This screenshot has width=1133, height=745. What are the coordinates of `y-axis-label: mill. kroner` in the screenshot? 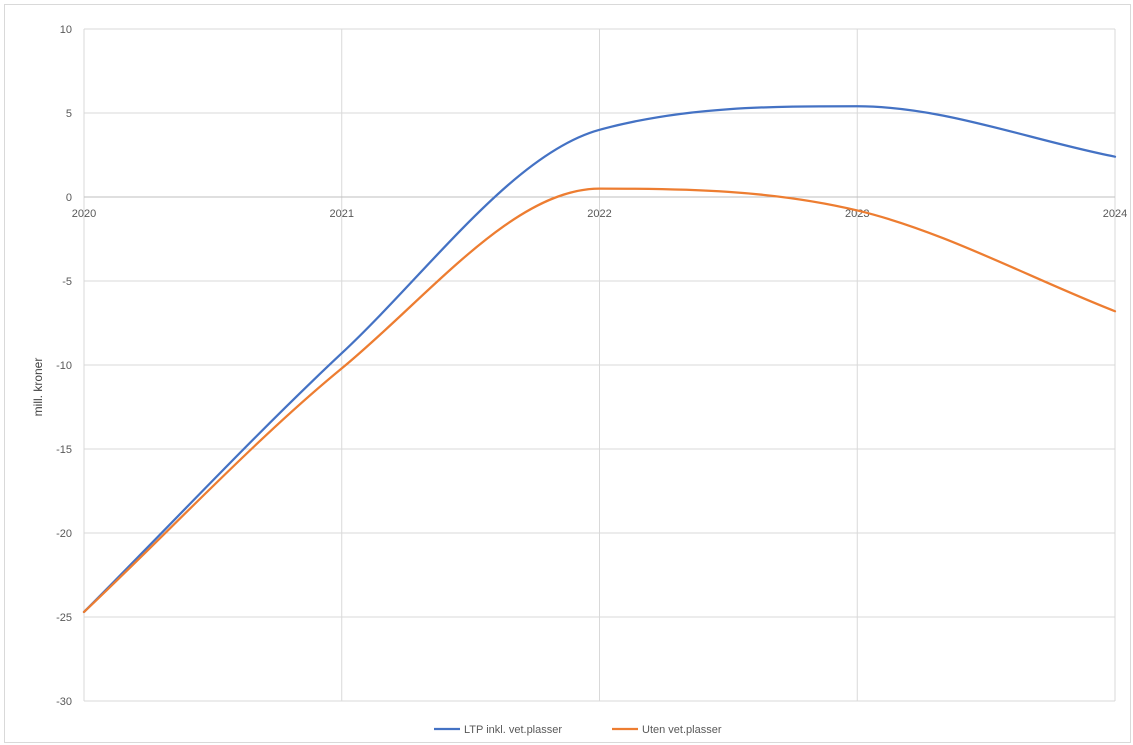 It's located at (38, 387).